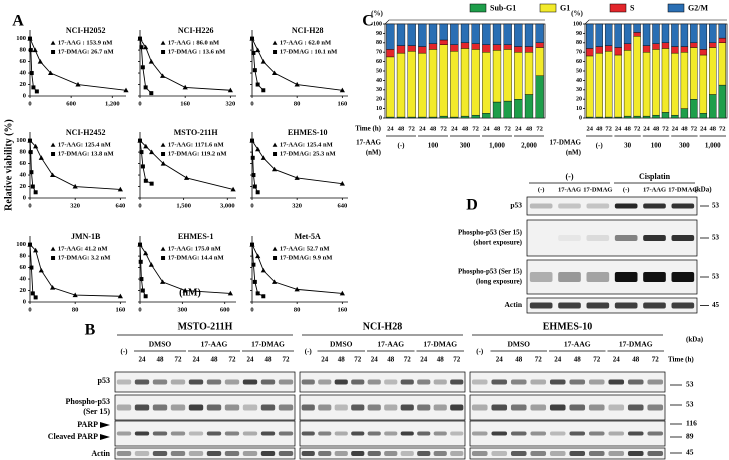  Describe the element at coordinates (308, 153) in the screenshot. I see `legend-label: 17-DMAG: 25.3 nM` at that location.